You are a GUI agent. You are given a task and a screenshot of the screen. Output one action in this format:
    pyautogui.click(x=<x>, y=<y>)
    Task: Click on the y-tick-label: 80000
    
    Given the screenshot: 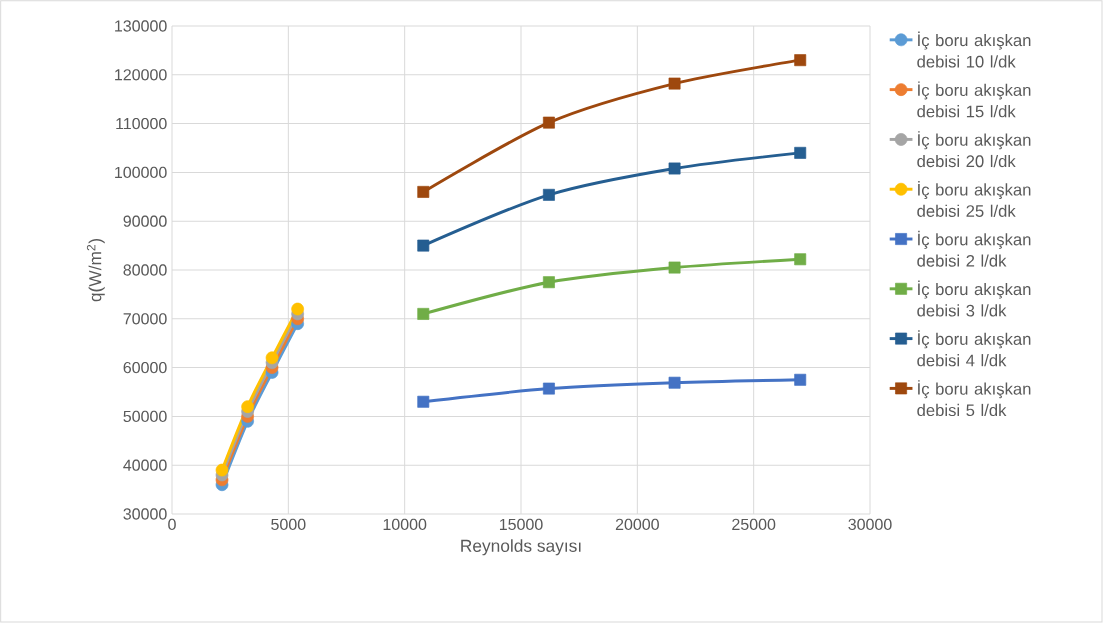 What is the action you would take?
    pyautogui.click(x=145, y=270)
    